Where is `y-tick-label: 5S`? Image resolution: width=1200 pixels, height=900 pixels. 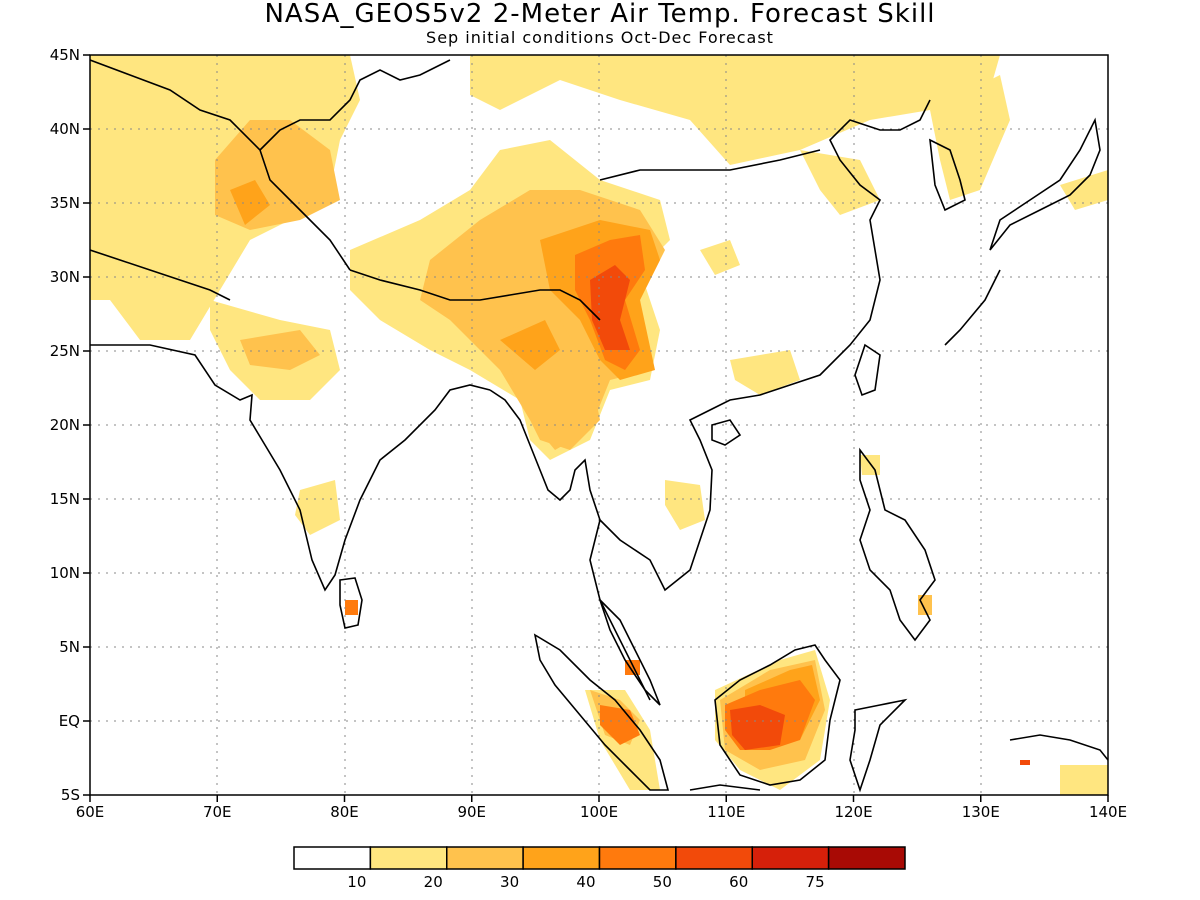 y-tick-label: 5S is located at coordinates (70, 795).